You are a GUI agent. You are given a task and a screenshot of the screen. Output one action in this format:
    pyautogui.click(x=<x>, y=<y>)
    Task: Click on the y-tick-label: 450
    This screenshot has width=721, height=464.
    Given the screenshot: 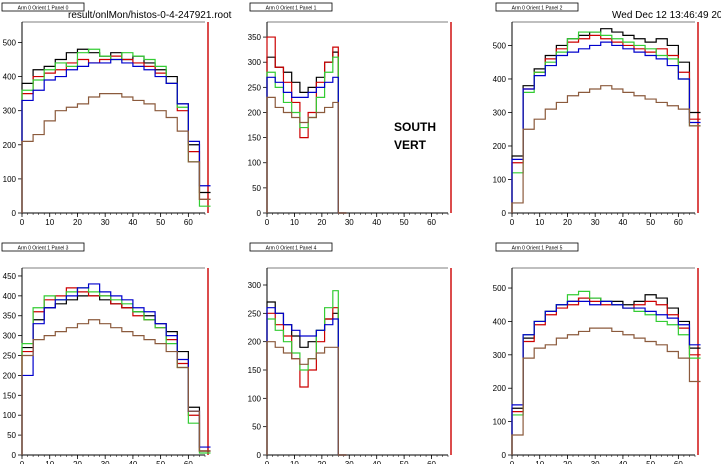 What is the action you would take?
    pyautogui.click(x=10, y=276)
    